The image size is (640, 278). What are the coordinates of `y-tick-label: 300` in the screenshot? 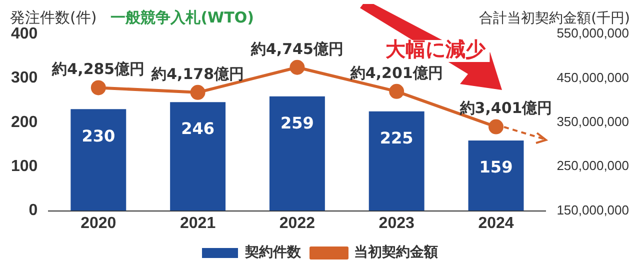 It's located at (24, 78).